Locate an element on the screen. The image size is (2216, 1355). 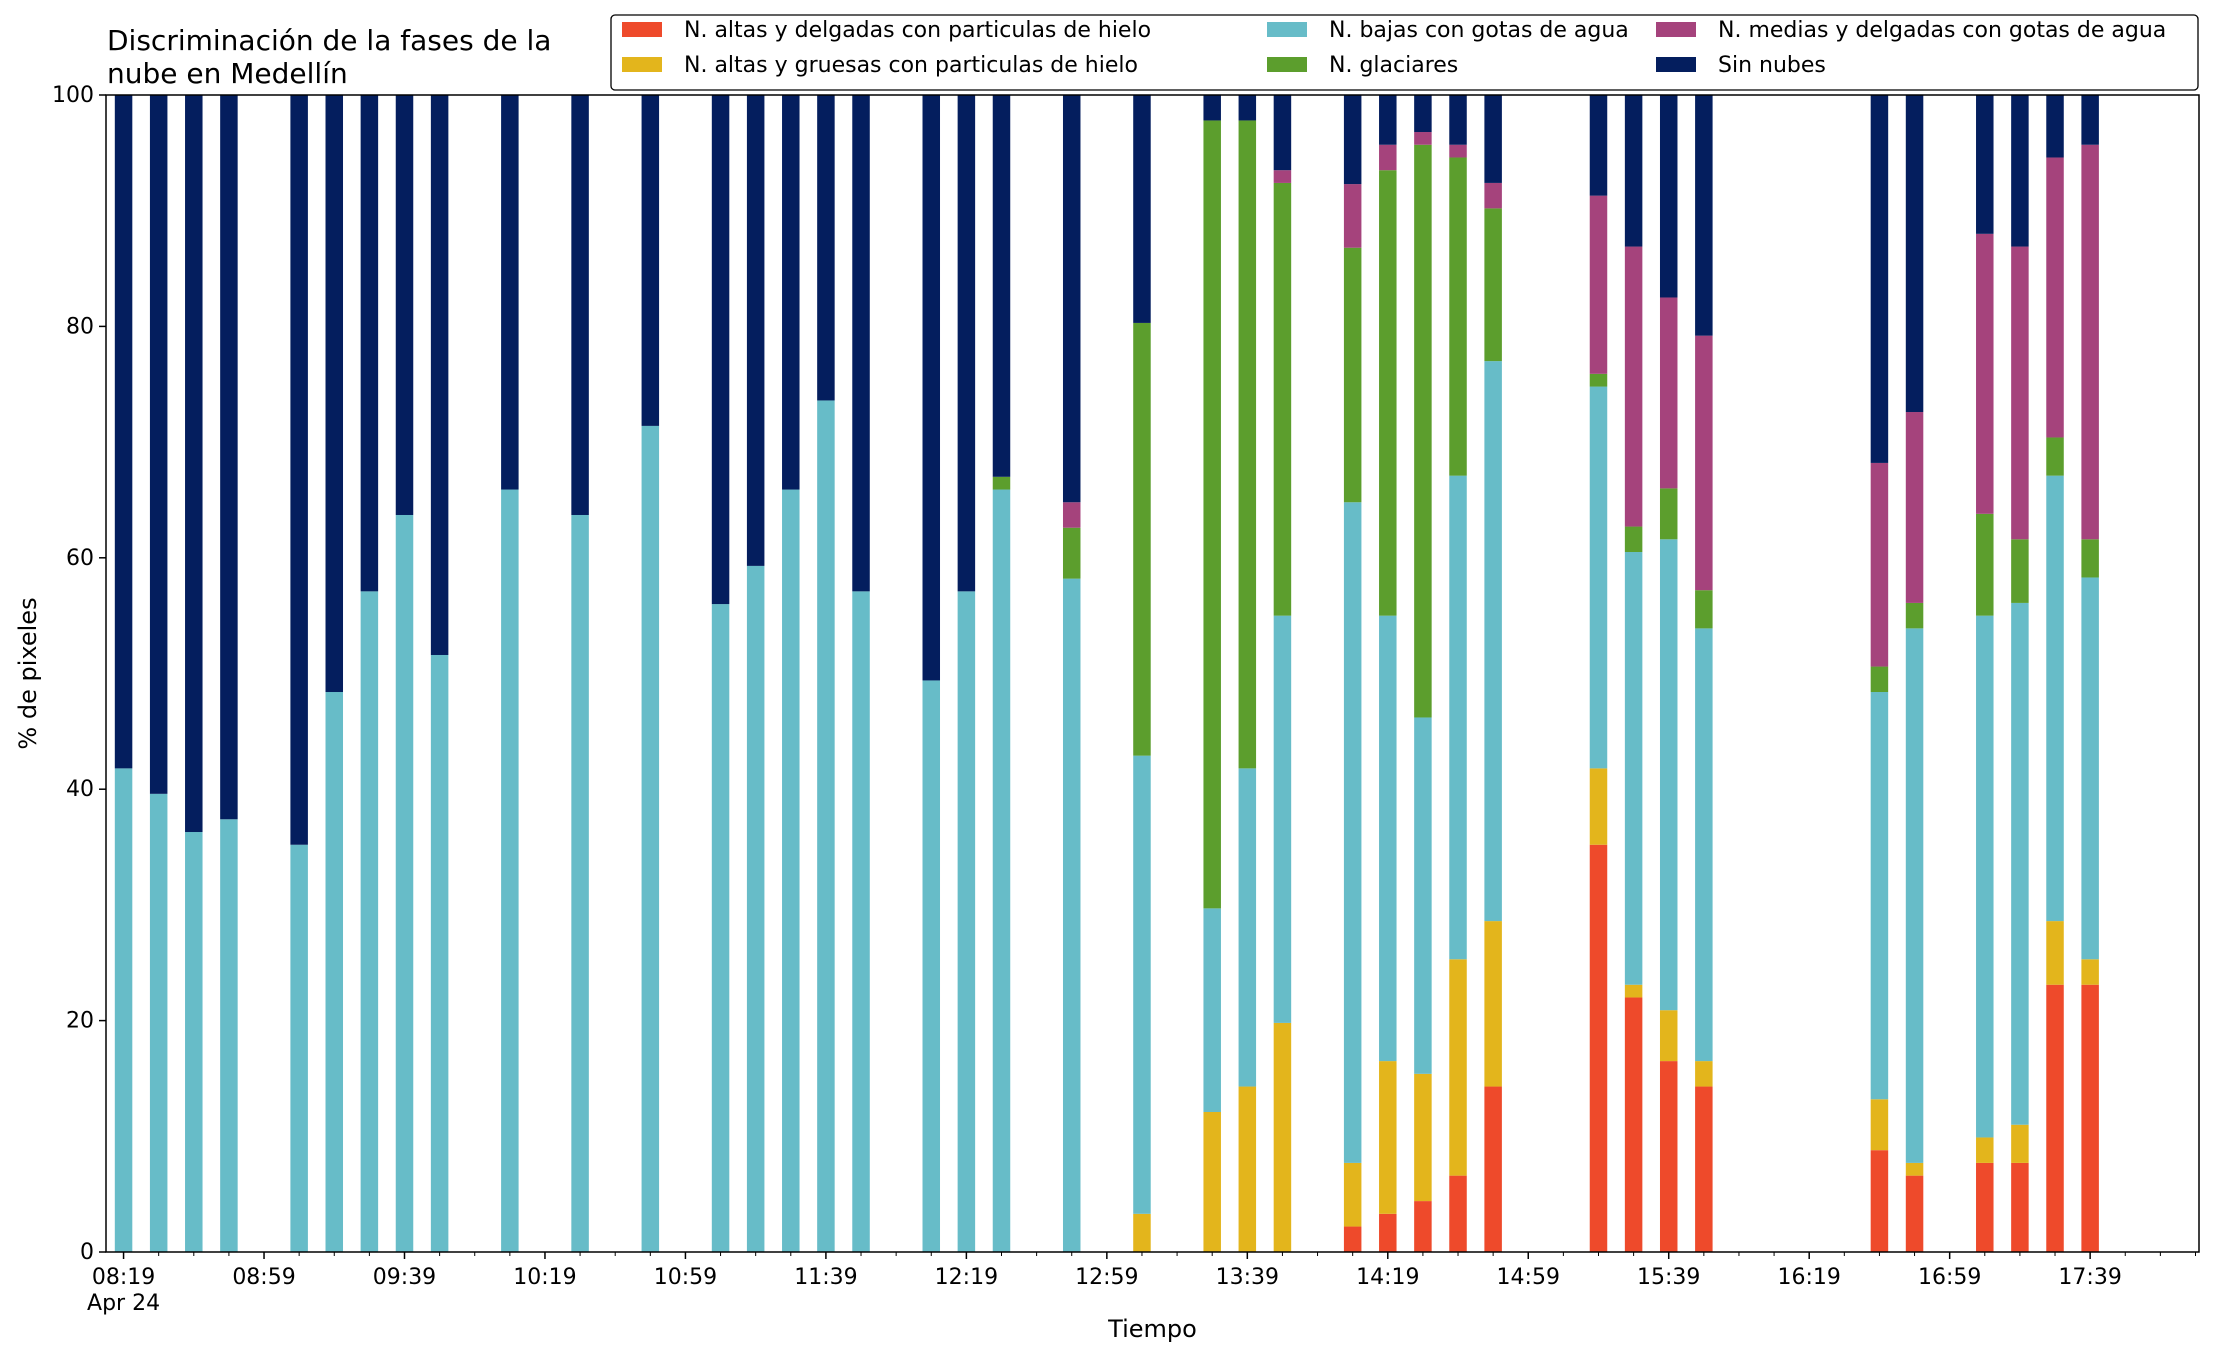
legend-box is located at coordinates (1404, 52).